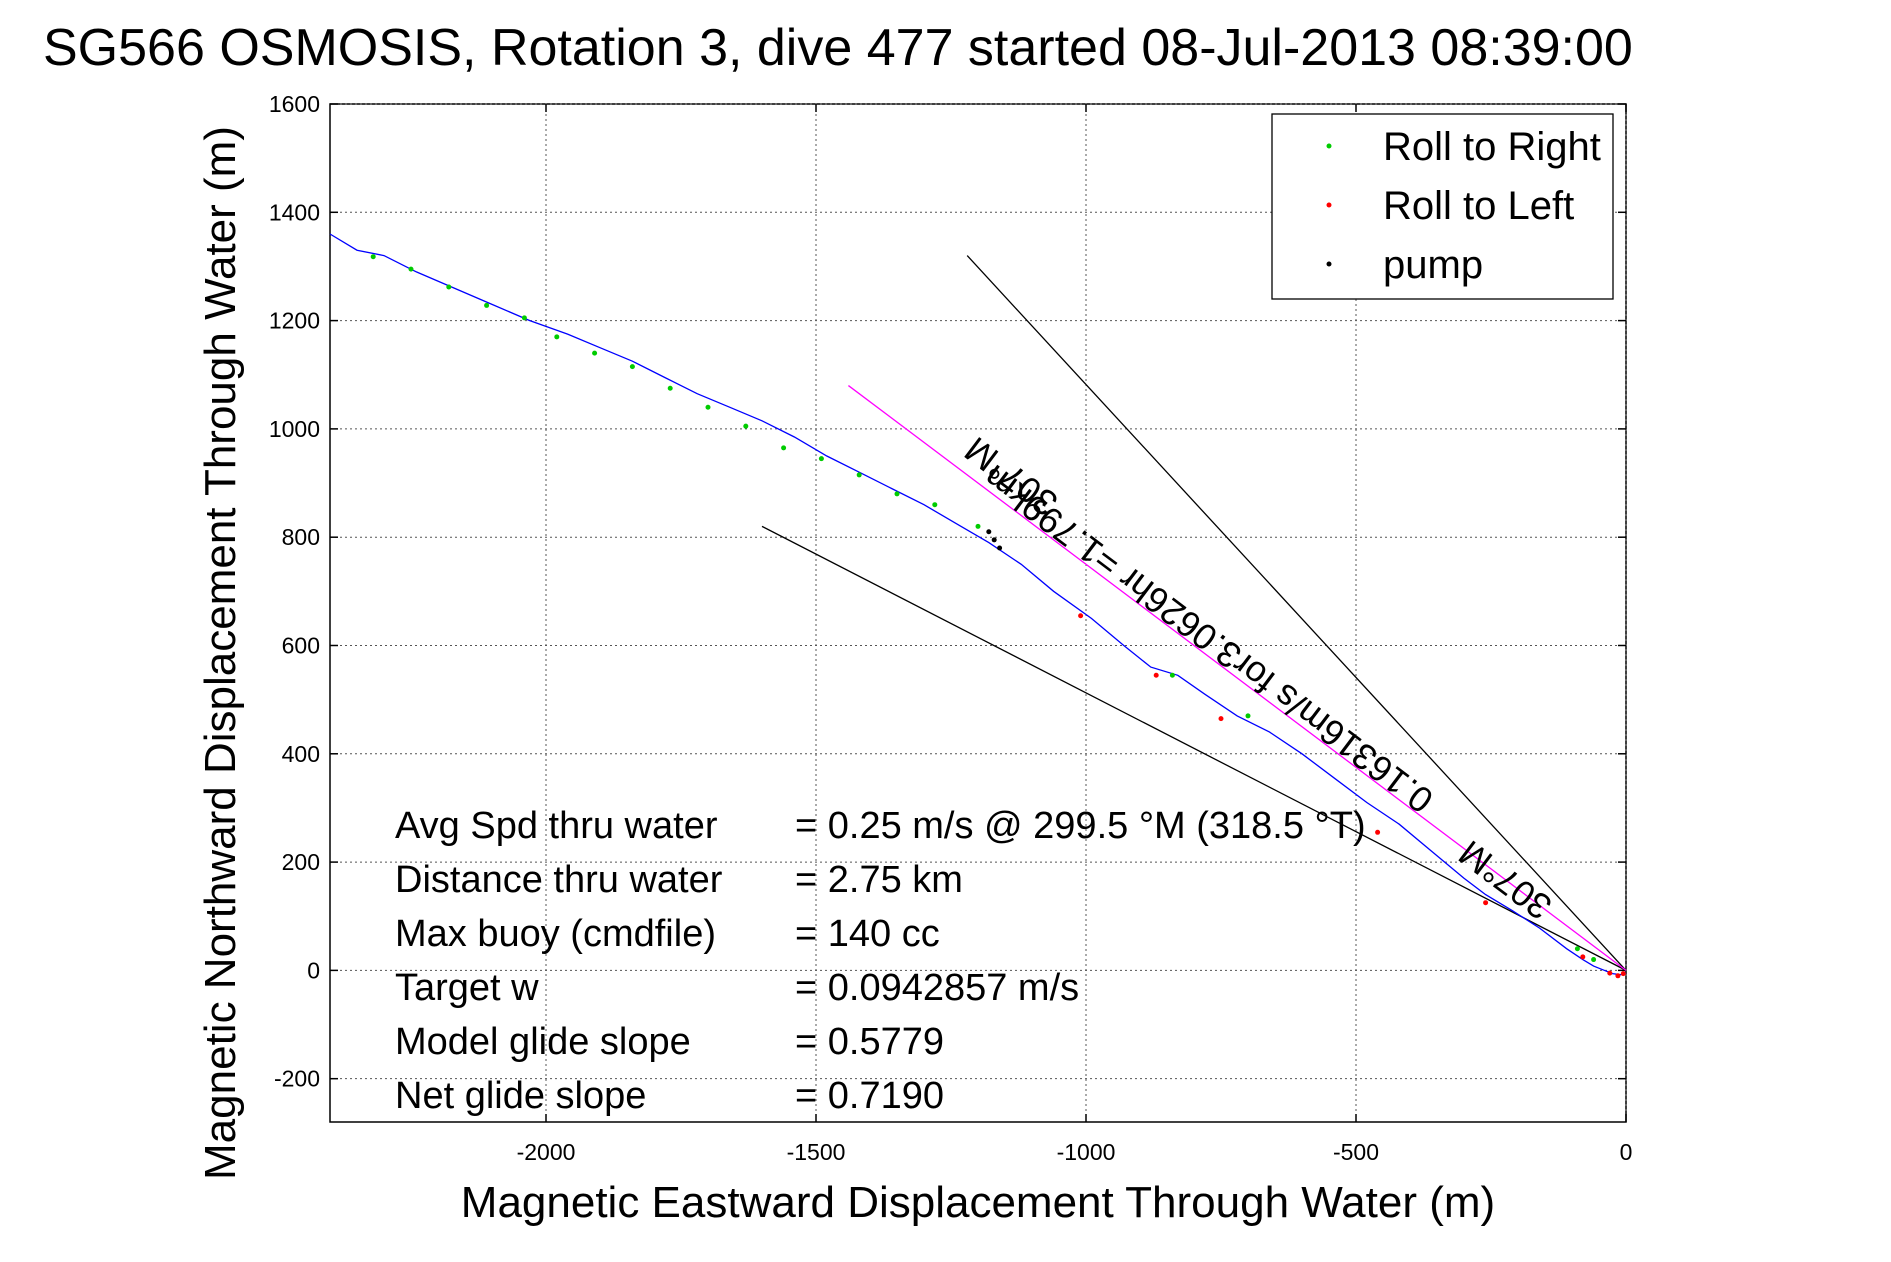 This screenshot has width=1891, height=1262. What do you see at coordinates (559, 880) in the screenshot?
I see `stat-label: Distance thru water` at bounding box center [559, 880].